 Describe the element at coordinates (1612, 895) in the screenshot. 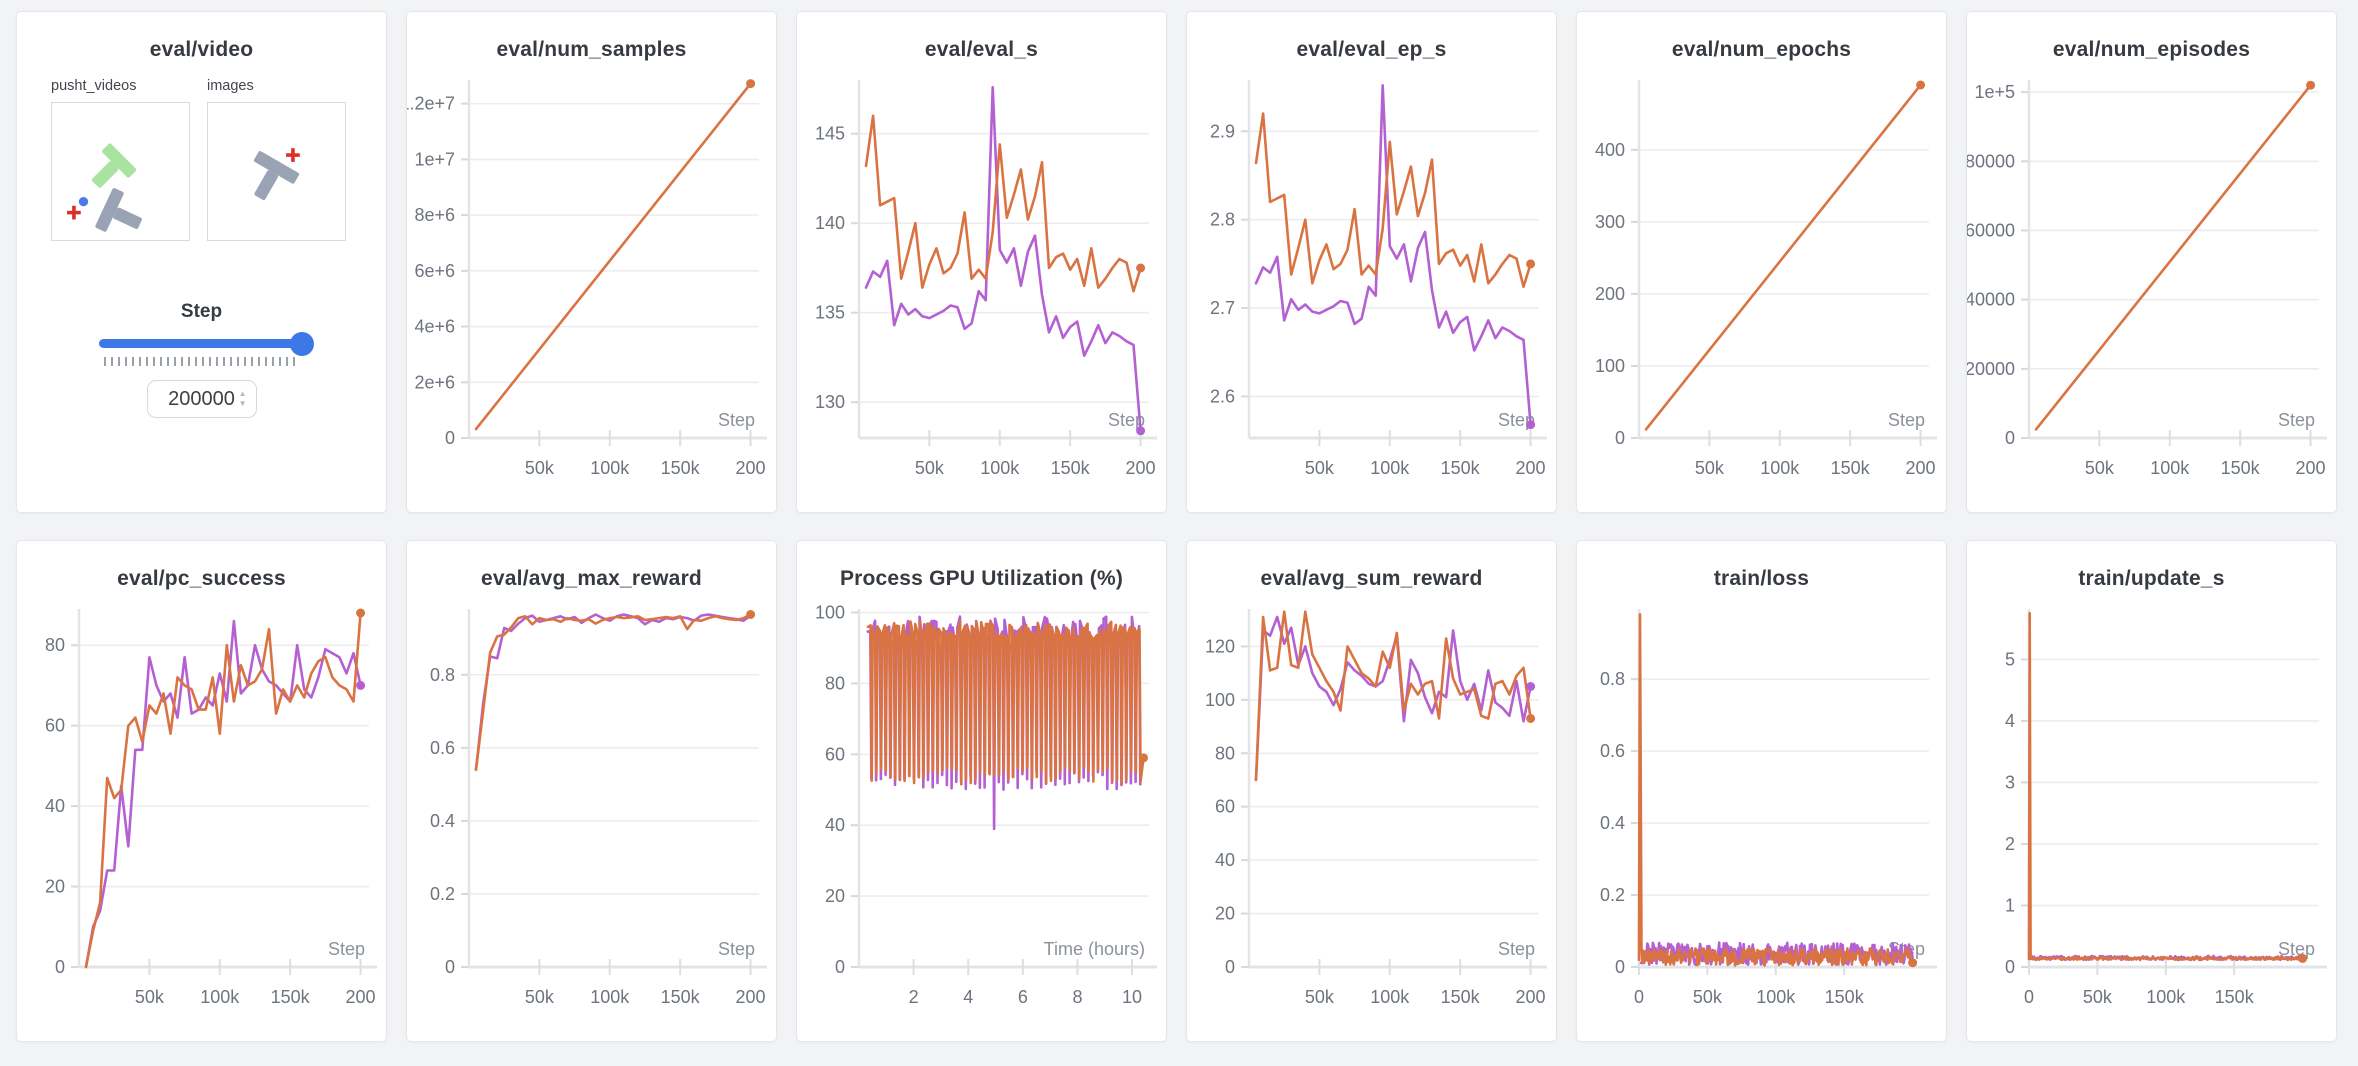

I see `svg-text: 0.2` at that location.